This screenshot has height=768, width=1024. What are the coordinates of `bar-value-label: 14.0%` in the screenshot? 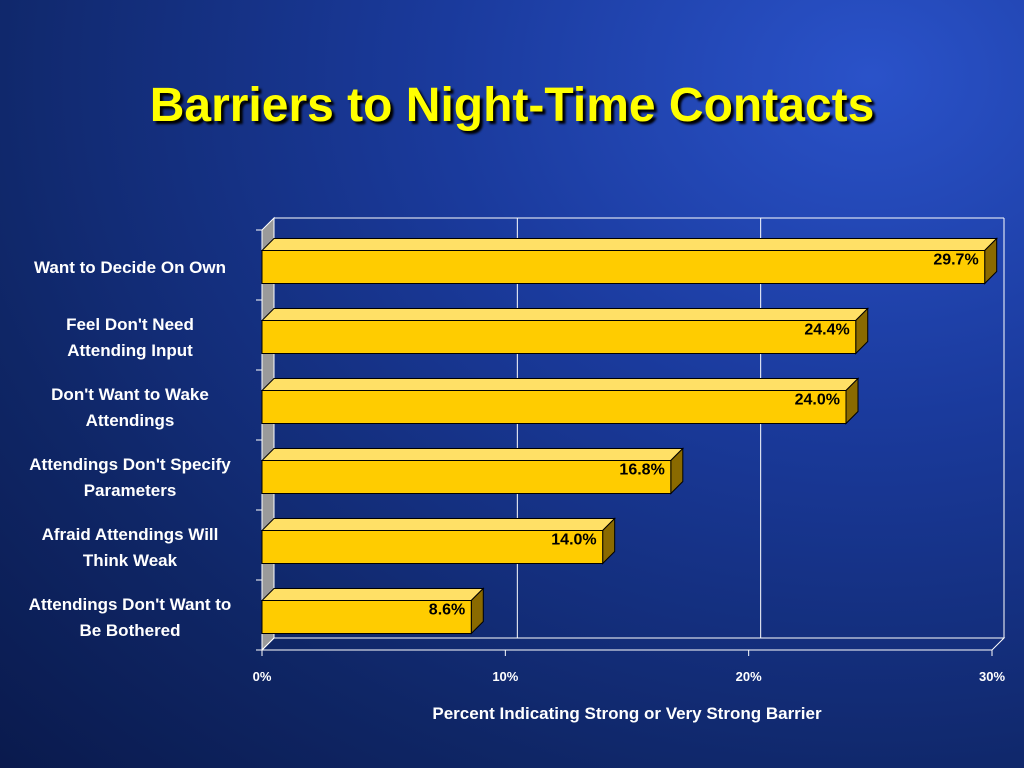 It's located at (573, 540).